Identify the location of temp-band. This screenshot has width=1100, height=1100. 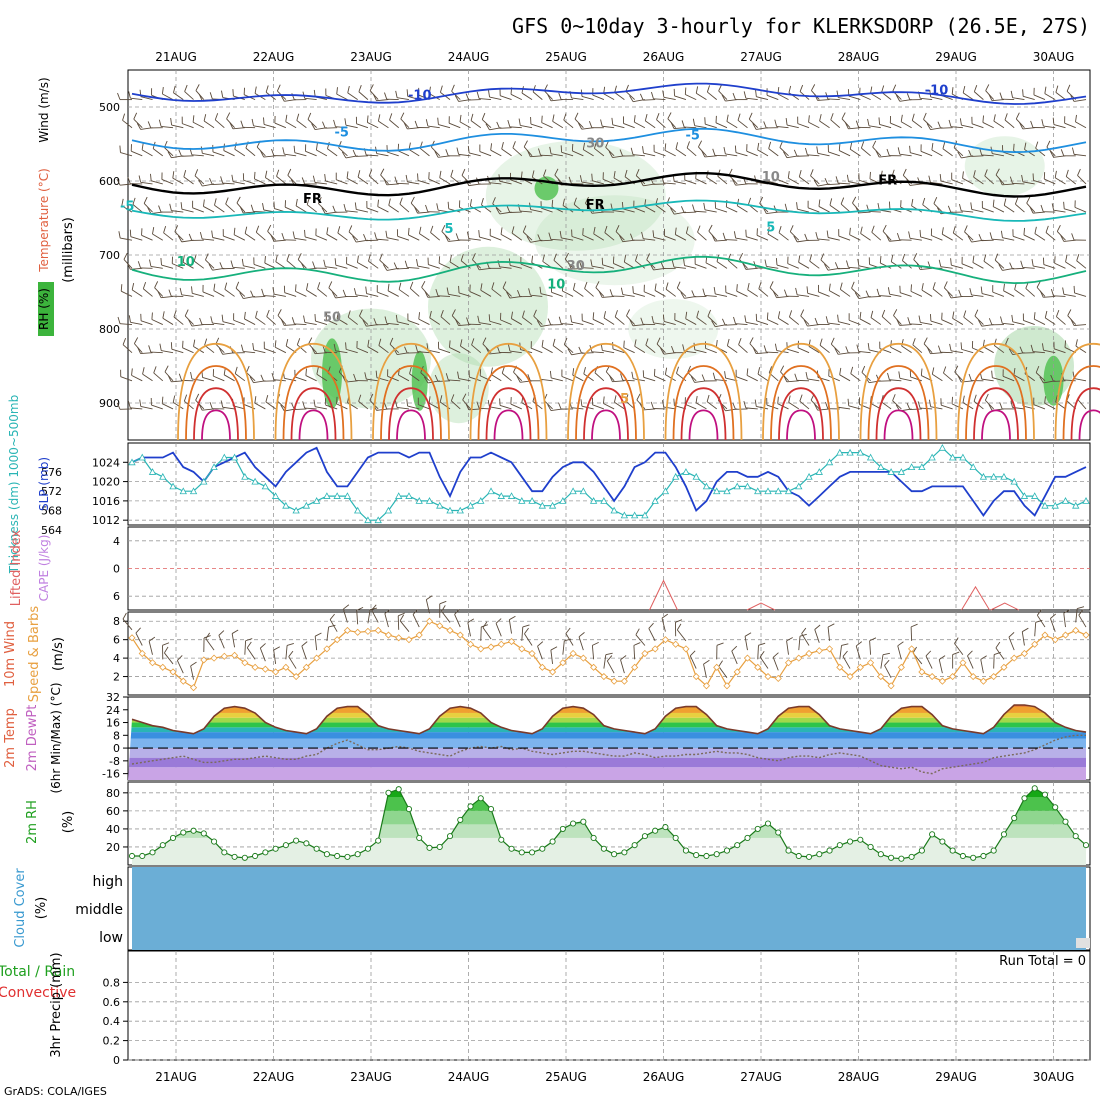
(609, 753).